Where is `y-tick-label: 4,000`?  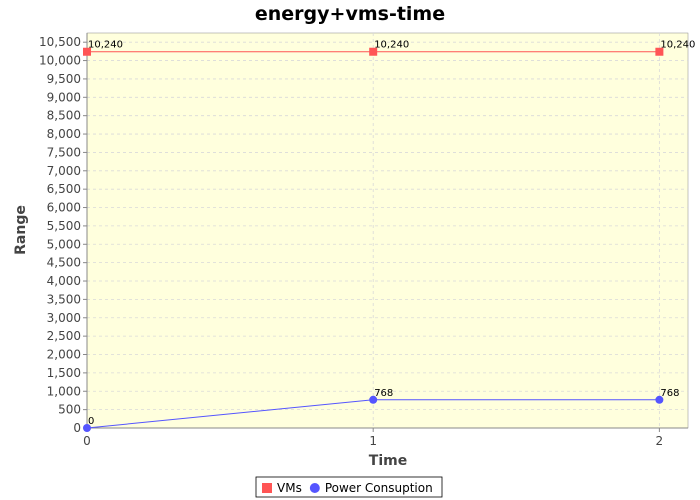 y-tick-label: 4,000 is located at coordinates (64, 281).